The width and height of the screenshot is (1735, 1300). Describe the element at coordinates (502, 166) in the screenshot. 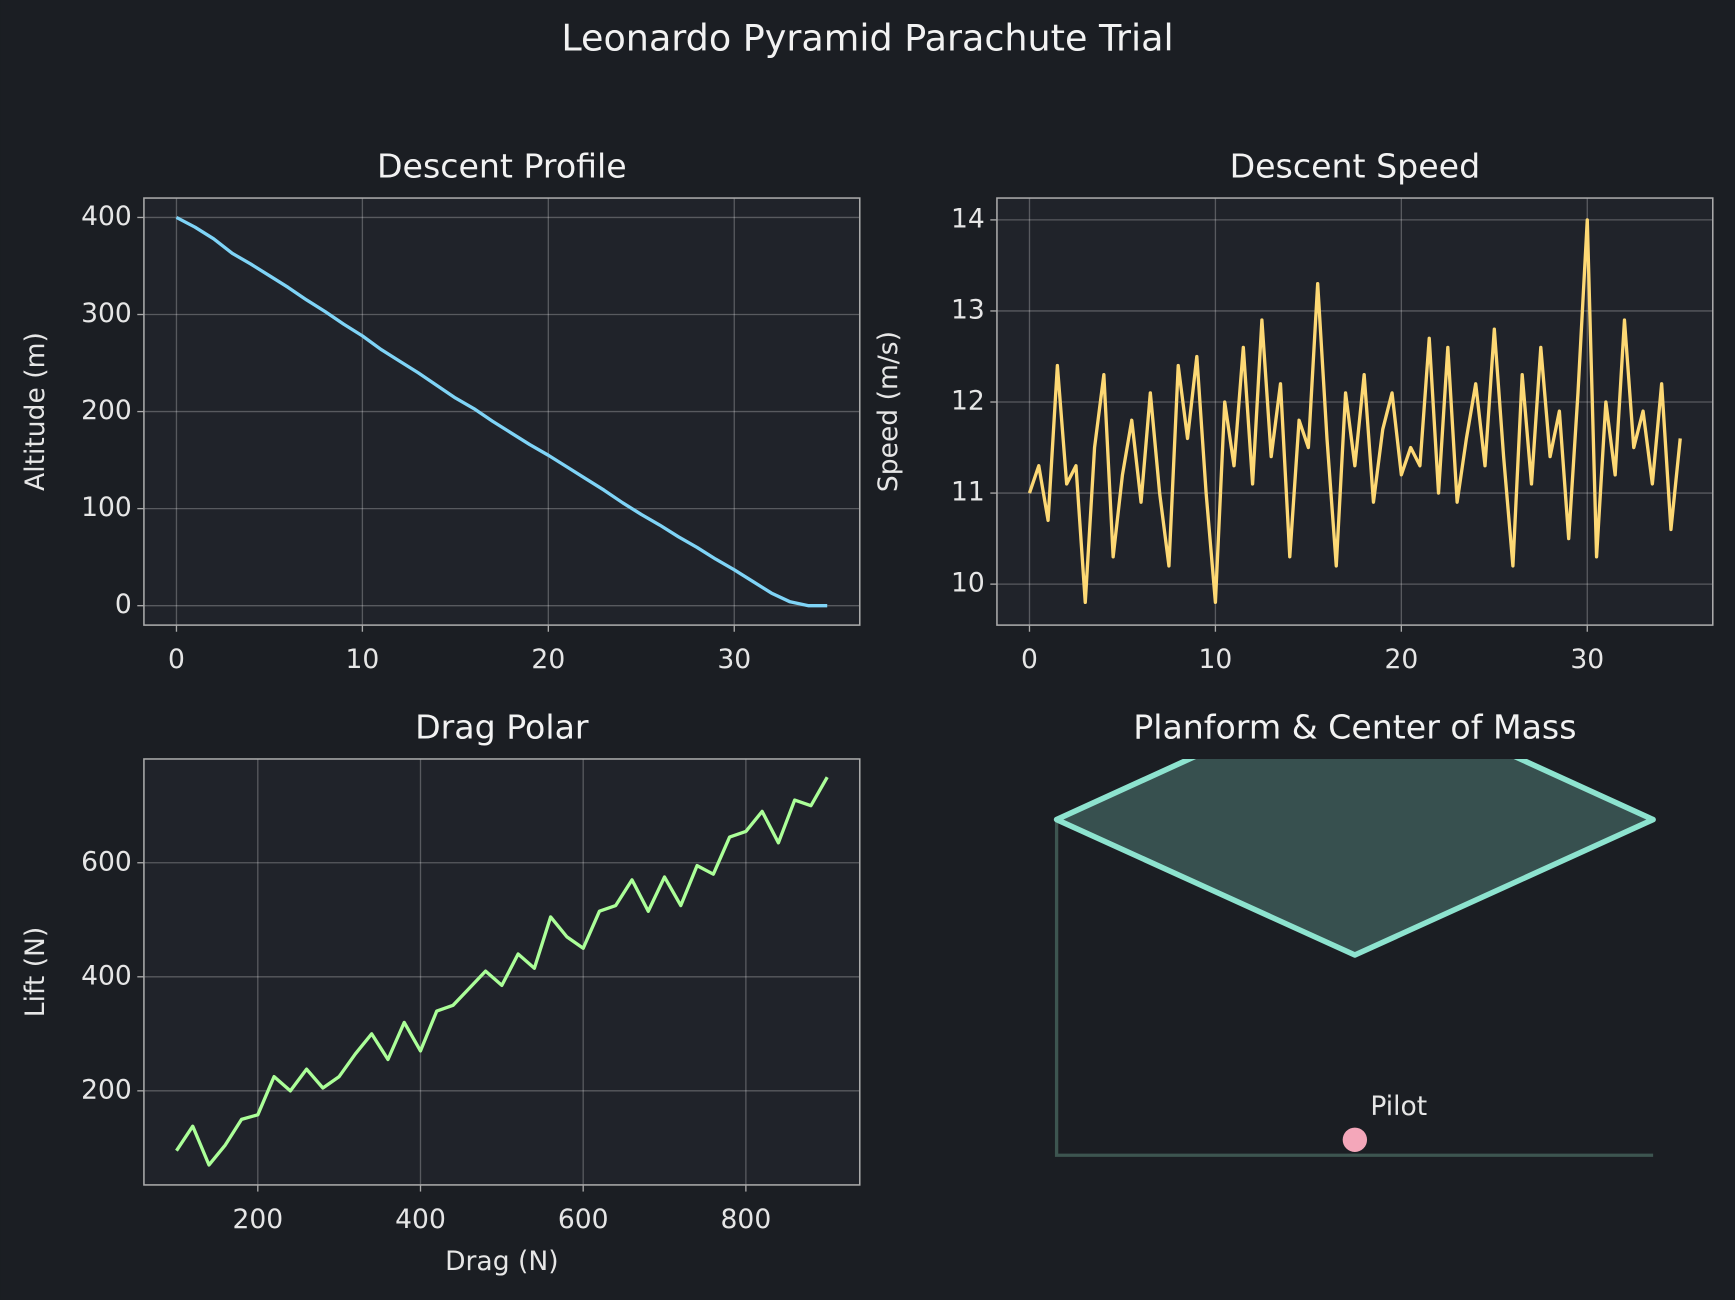

I see `chart-title: Descent Profile` at that location.